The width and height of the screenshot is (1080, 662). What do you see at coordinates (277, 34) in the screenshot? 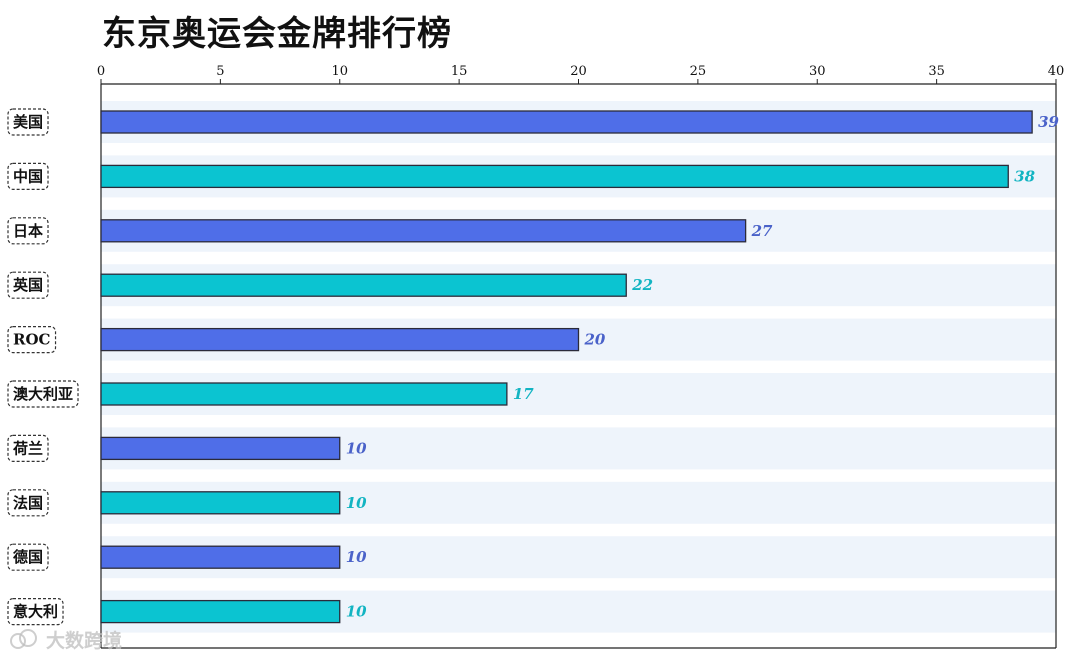
I see `chart-title: 东京奥运会金牌排行榜` at bounding box center [277, 34].